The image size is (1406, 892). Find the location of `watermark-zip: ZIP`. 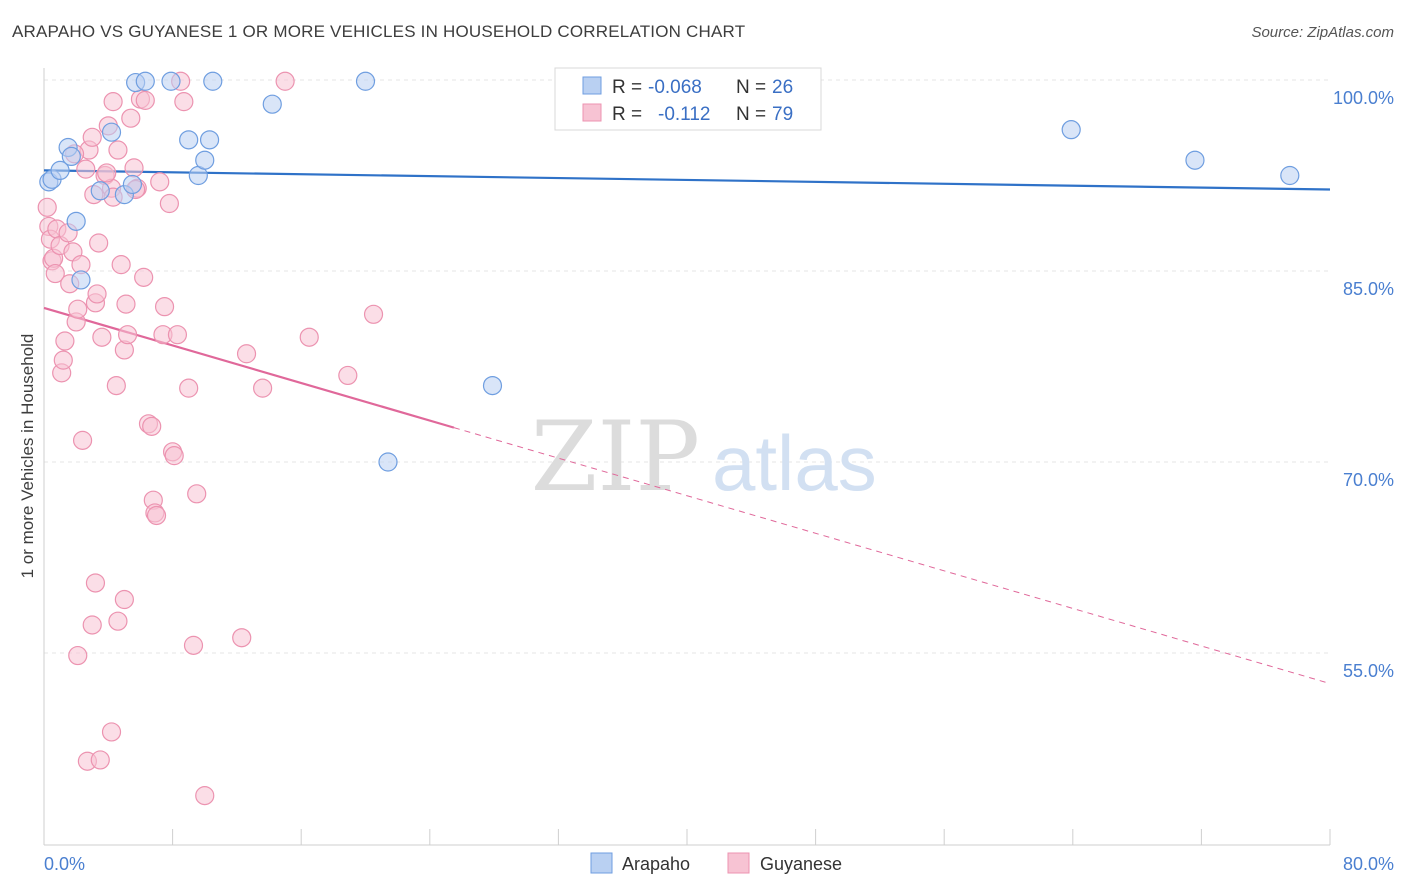

watermark-zip: ZIP is located at coordinates (615, 457).